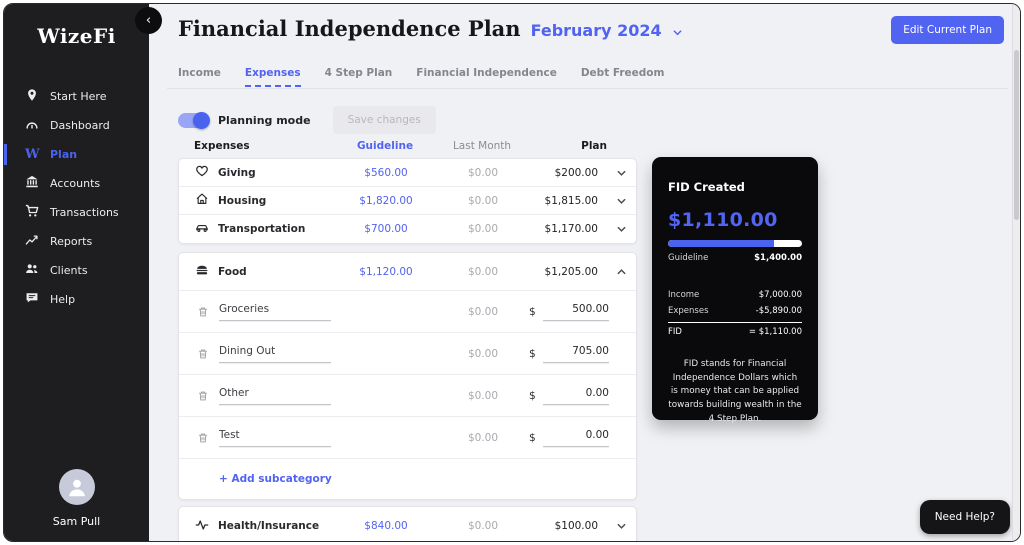 Image resolution: width=1024 pixels, height=545 pixels. What do you see at coordinates (596, 30) in the screenshot?
I see `period-selector: February 2024` at bounding box center [596, 30].